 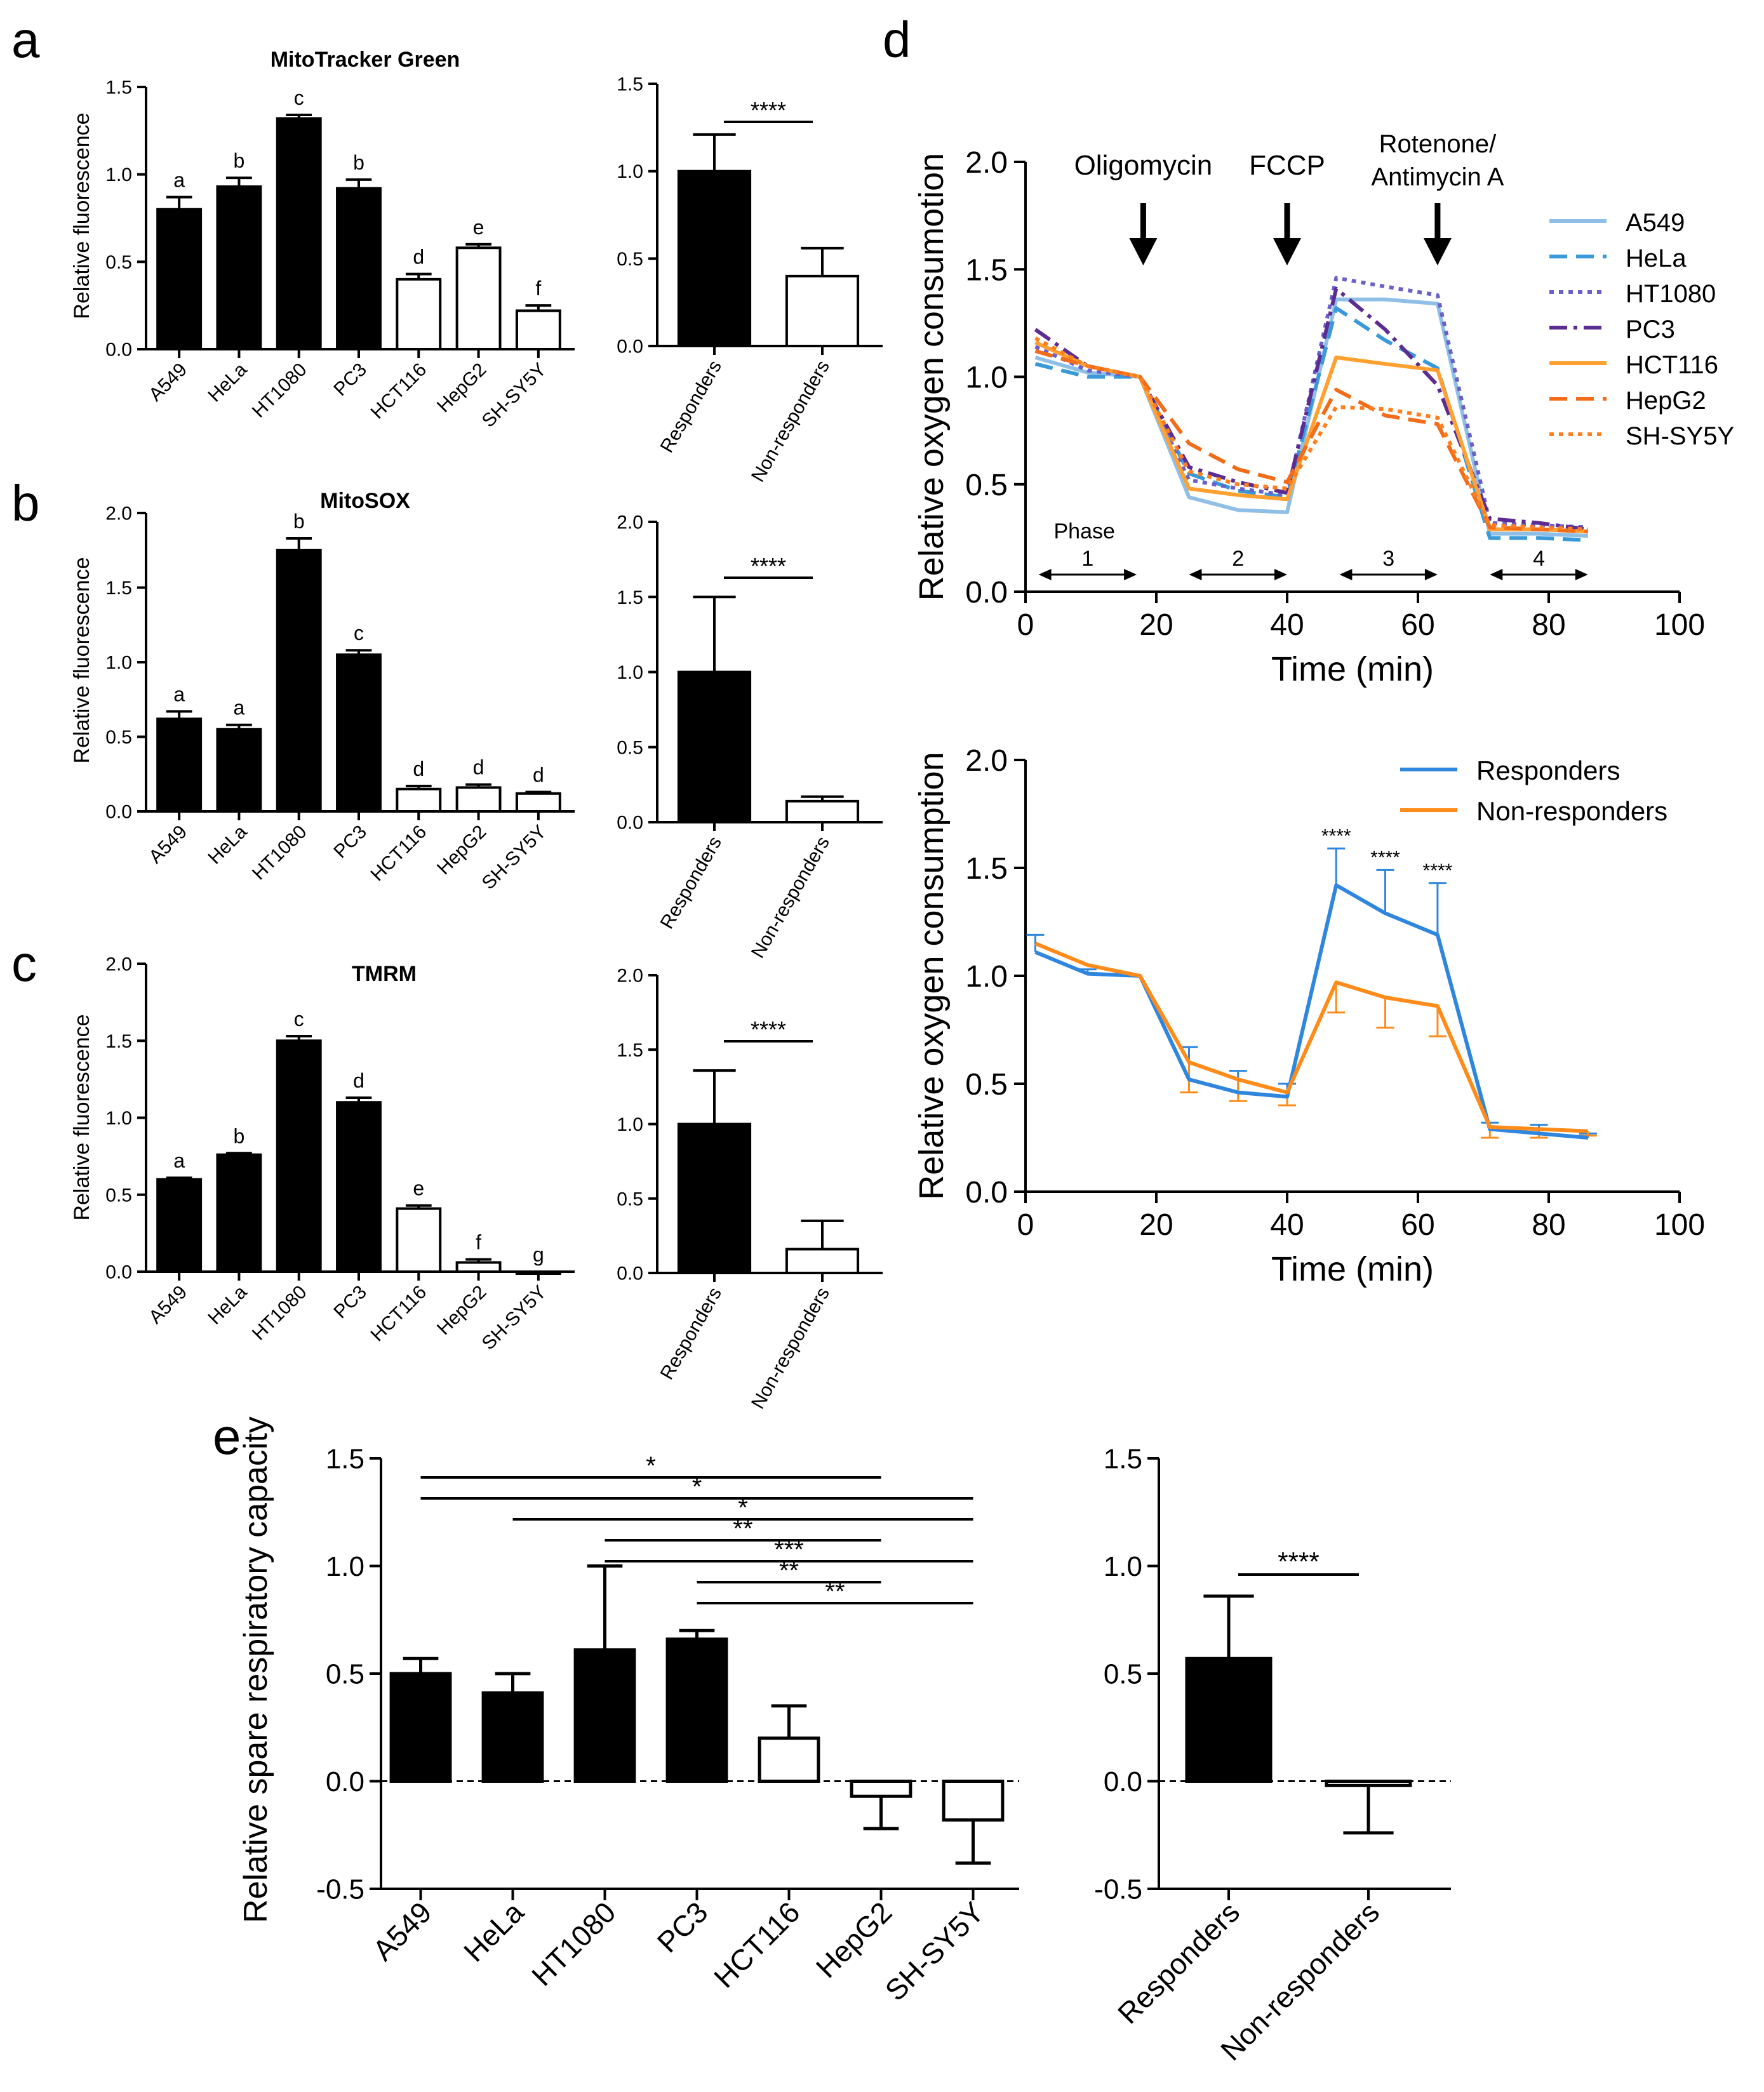 What do you see at coordinates (418, 1189) in the screenshot?
I see `significance-letter: e` at bounding box center [418, 1189].